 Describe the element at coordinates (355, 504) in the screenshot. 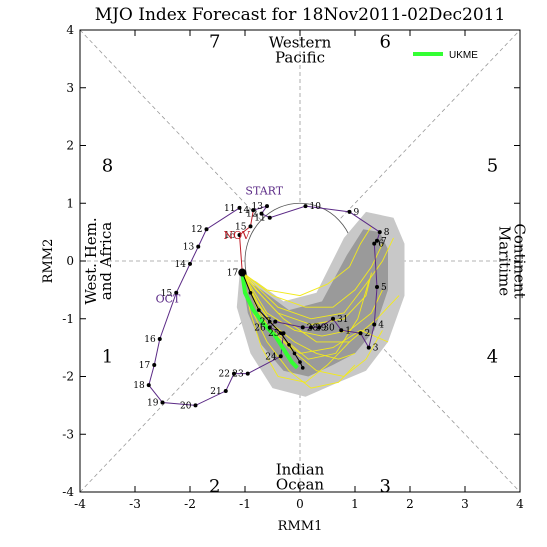

I see `x-tick-label: 1` at that location.